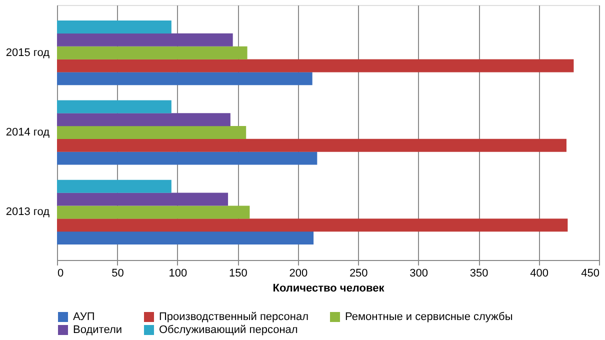  What do you see at coordinates (238, 274) in the screenshot?
I see `x-tick-label: 150` at bounding box center [238, 274].